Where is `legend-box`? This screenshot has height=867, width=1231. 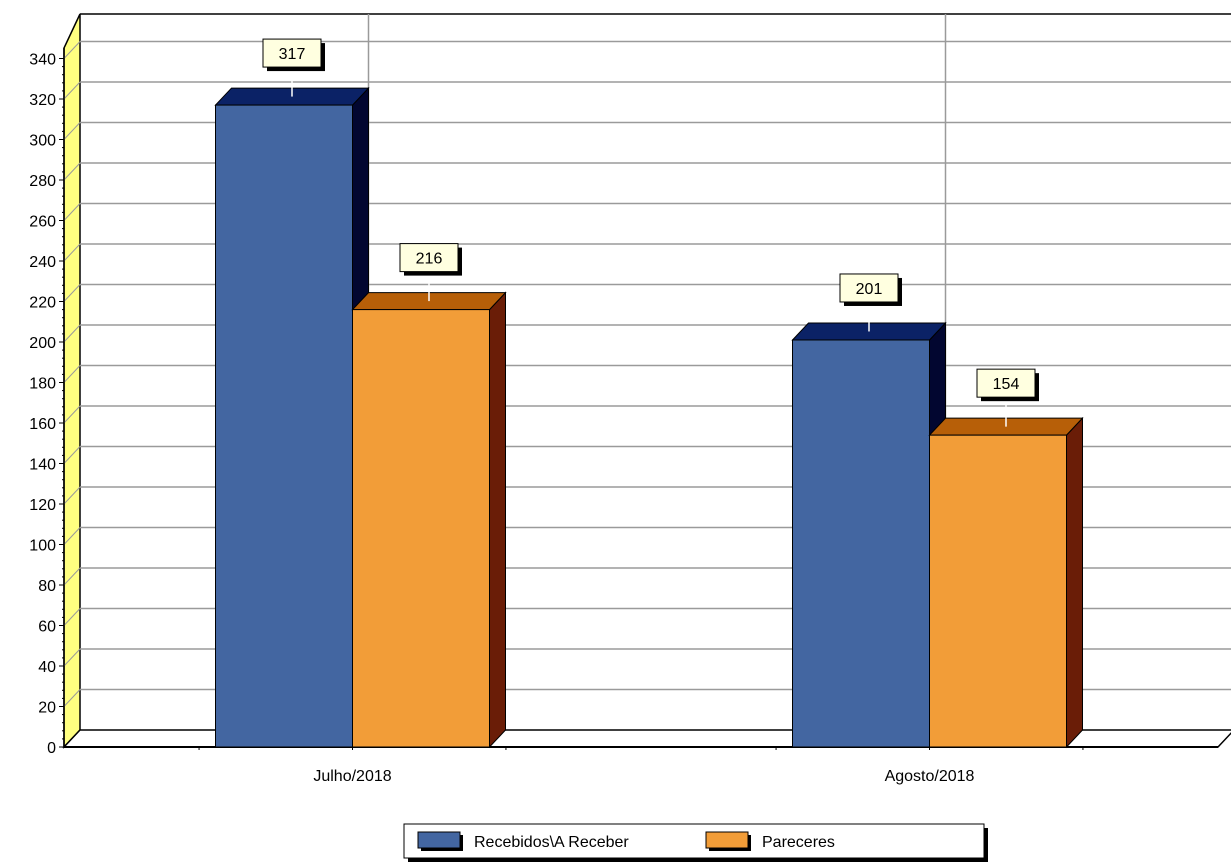 legend-box is located at coordinates (694, 841).